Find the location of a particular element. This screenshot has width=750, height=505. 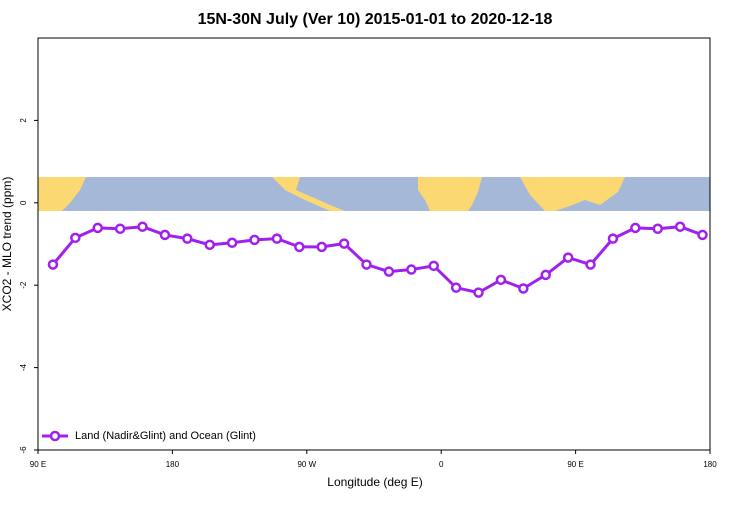

x-axis-label: Longitude (deg E) is located at coordinates (374, 482).